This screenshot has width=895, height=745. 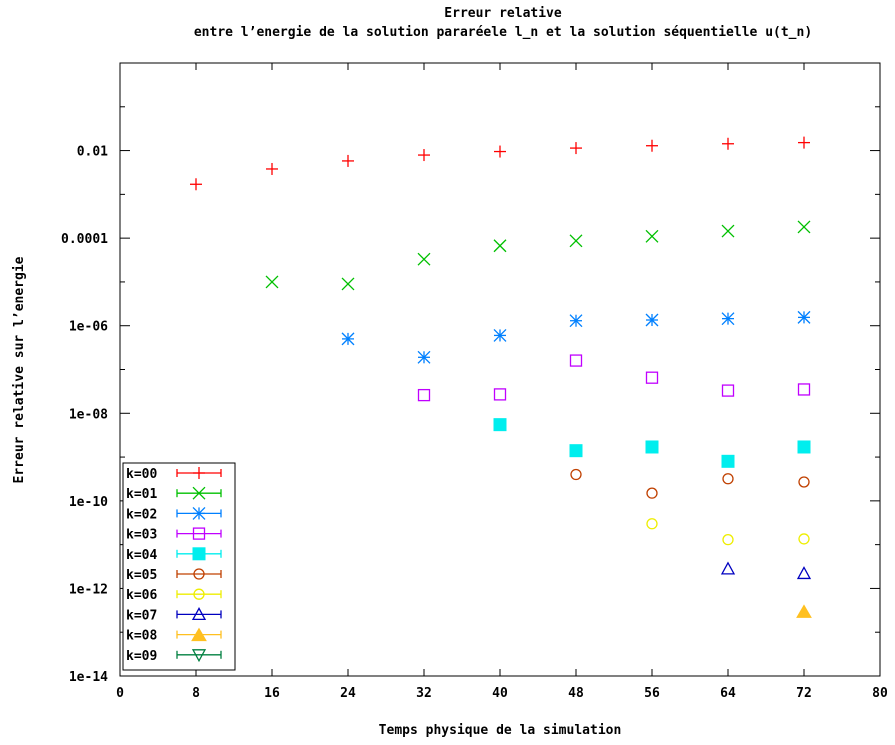 I want to click on legend-label: k=00, so click(x=141, y=474).